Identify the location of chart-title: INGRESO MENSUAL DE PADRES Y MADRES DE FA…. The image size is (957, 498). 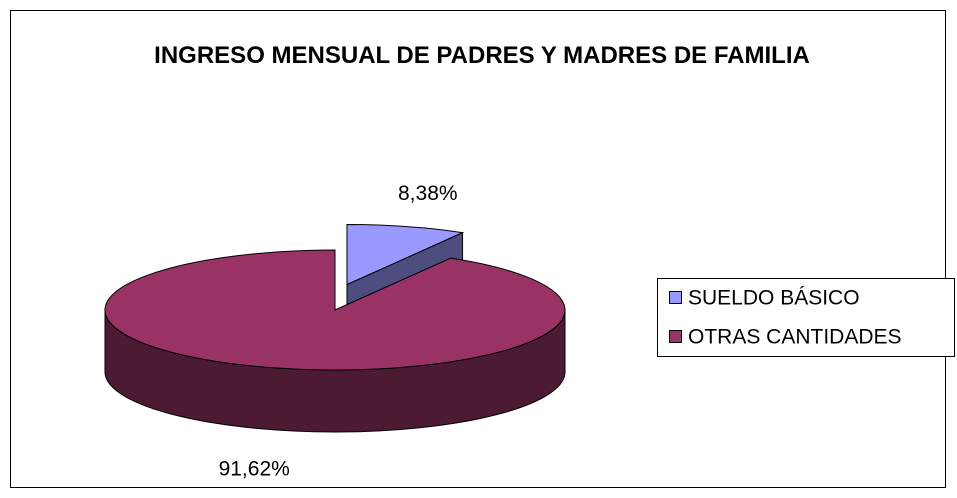
(482, 55).